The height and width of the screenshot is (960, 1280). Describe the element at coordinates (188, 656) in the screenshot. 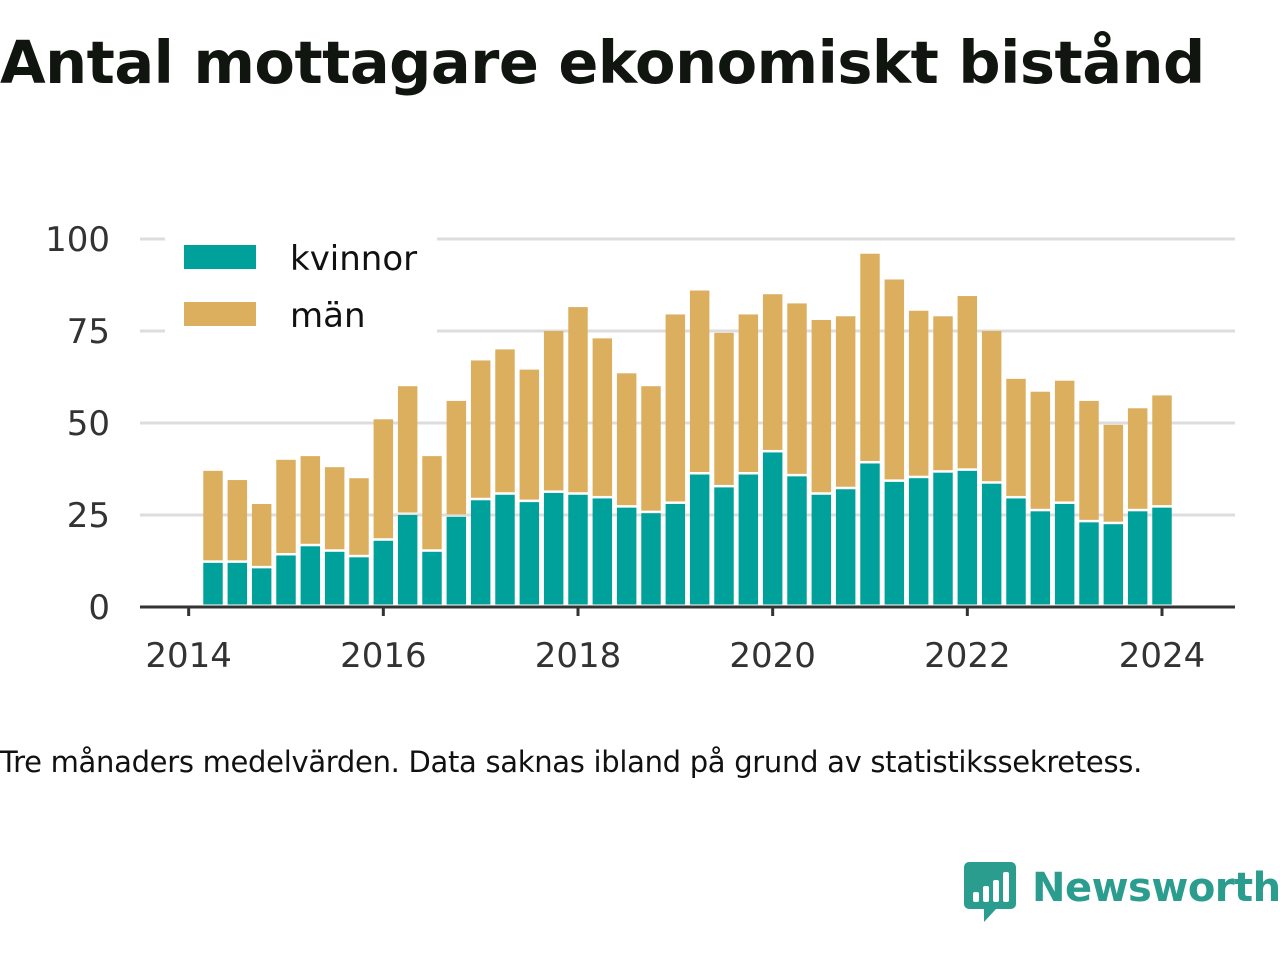

I see `x-tick-label: 2014` at that location.